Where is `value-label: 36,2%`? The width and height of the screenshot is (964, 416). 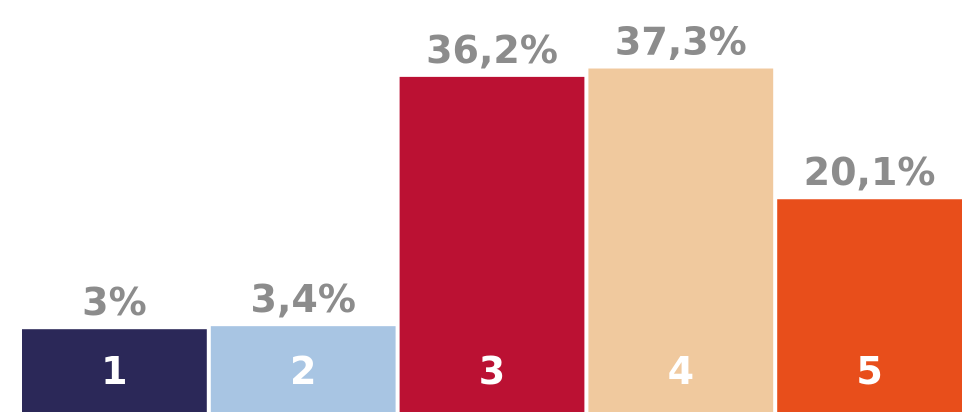 value-label: 36,2% is located at coordinates (492, 50).